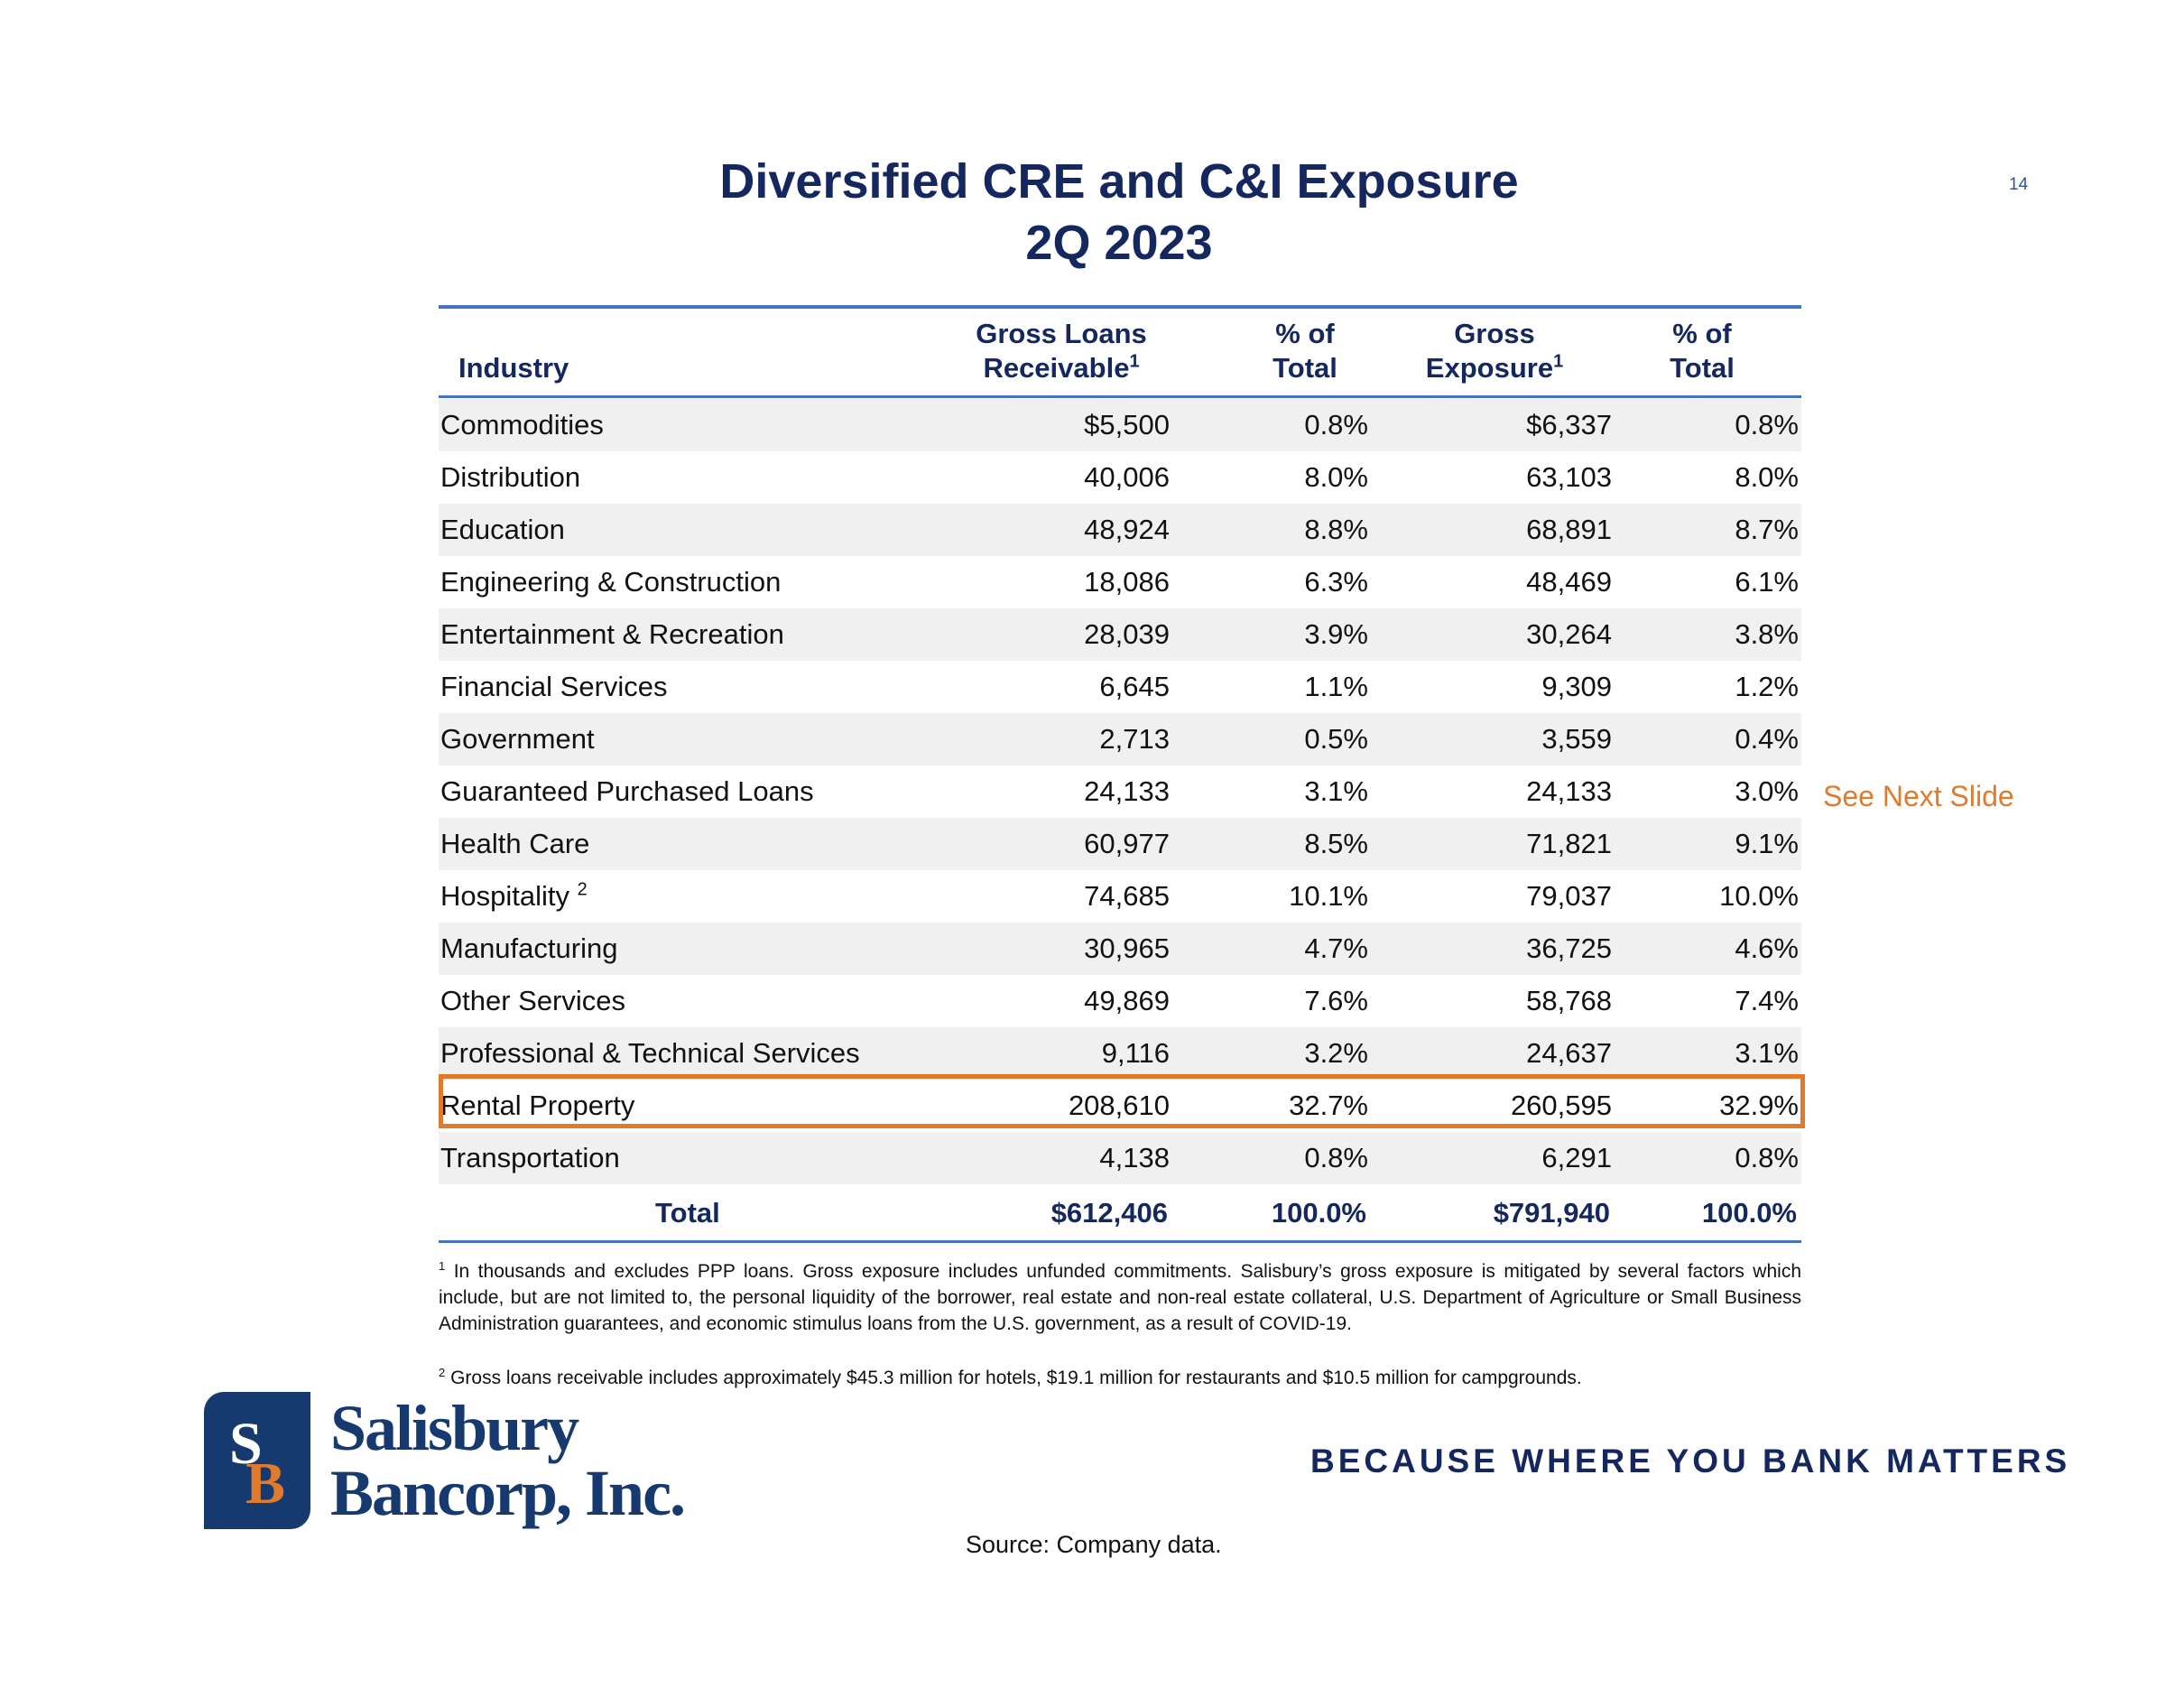 The image size is (2184, 1688). Describe the element at coordinates (1120, 739) in the screenshot. I see `table-row: Government 2,713 0.5% 3,559 0.4%` at that location.